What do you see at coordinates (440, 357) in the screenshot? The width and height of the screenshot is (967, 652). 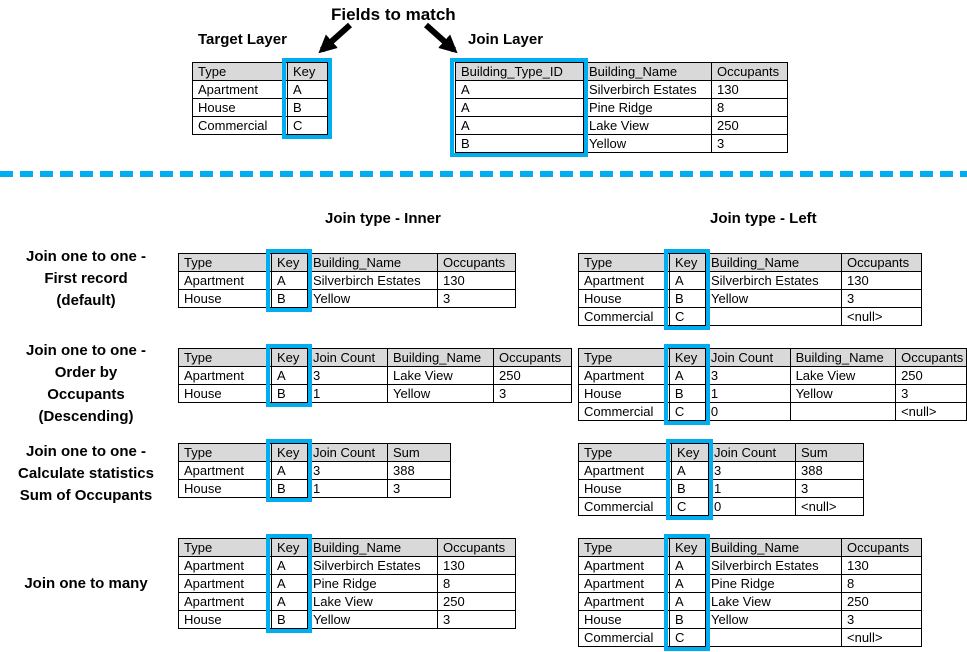 I see `column-header: Building_Name` at bounding box center [440, 357].